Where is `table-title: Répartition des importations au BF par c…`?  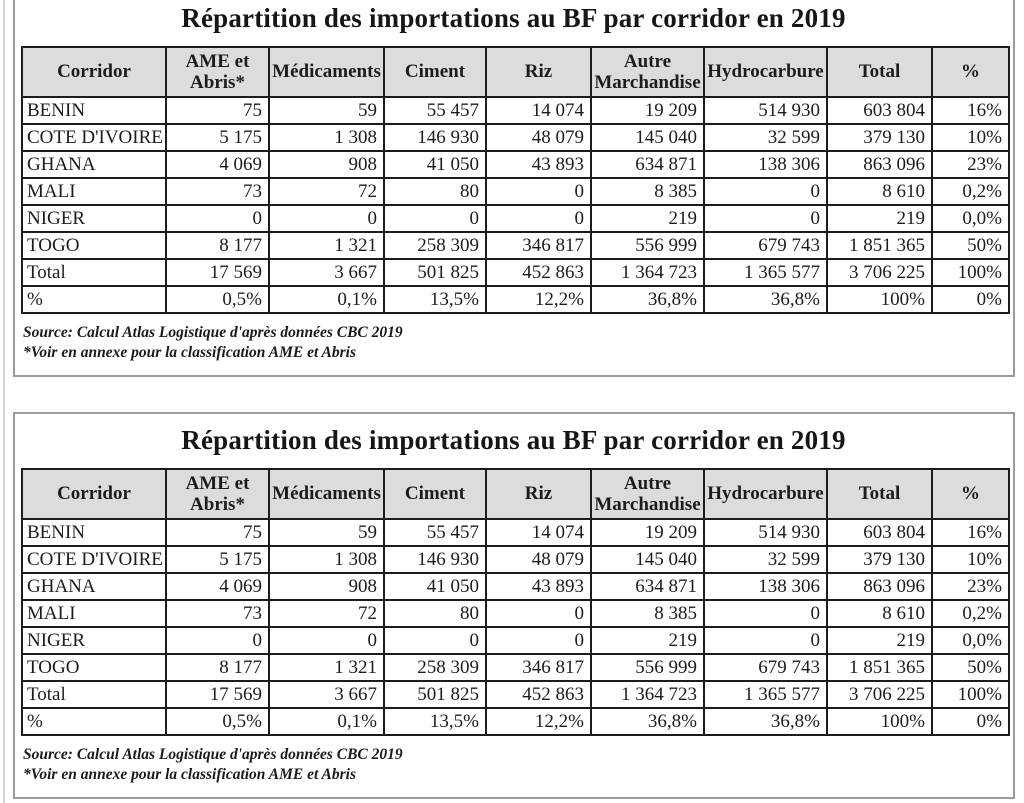 table-title: Répartition des importations au BF par c… is located at coordinates (513, 440).